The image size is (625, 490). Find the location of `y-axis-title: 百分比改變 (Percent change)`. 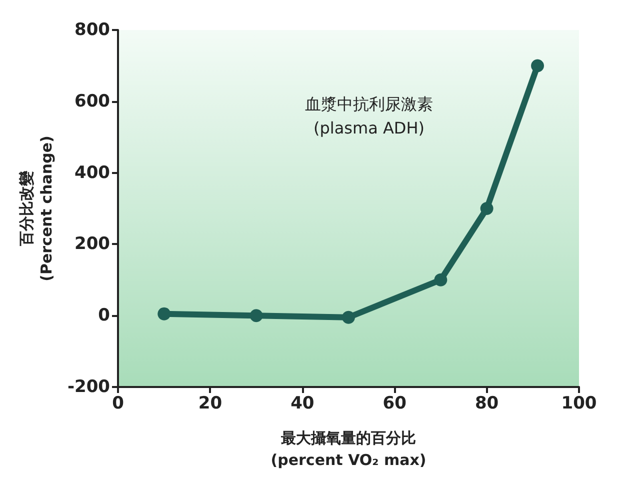

y-axis-title: 百分比改變 (Percent change) is located at coordinates (37, 209).